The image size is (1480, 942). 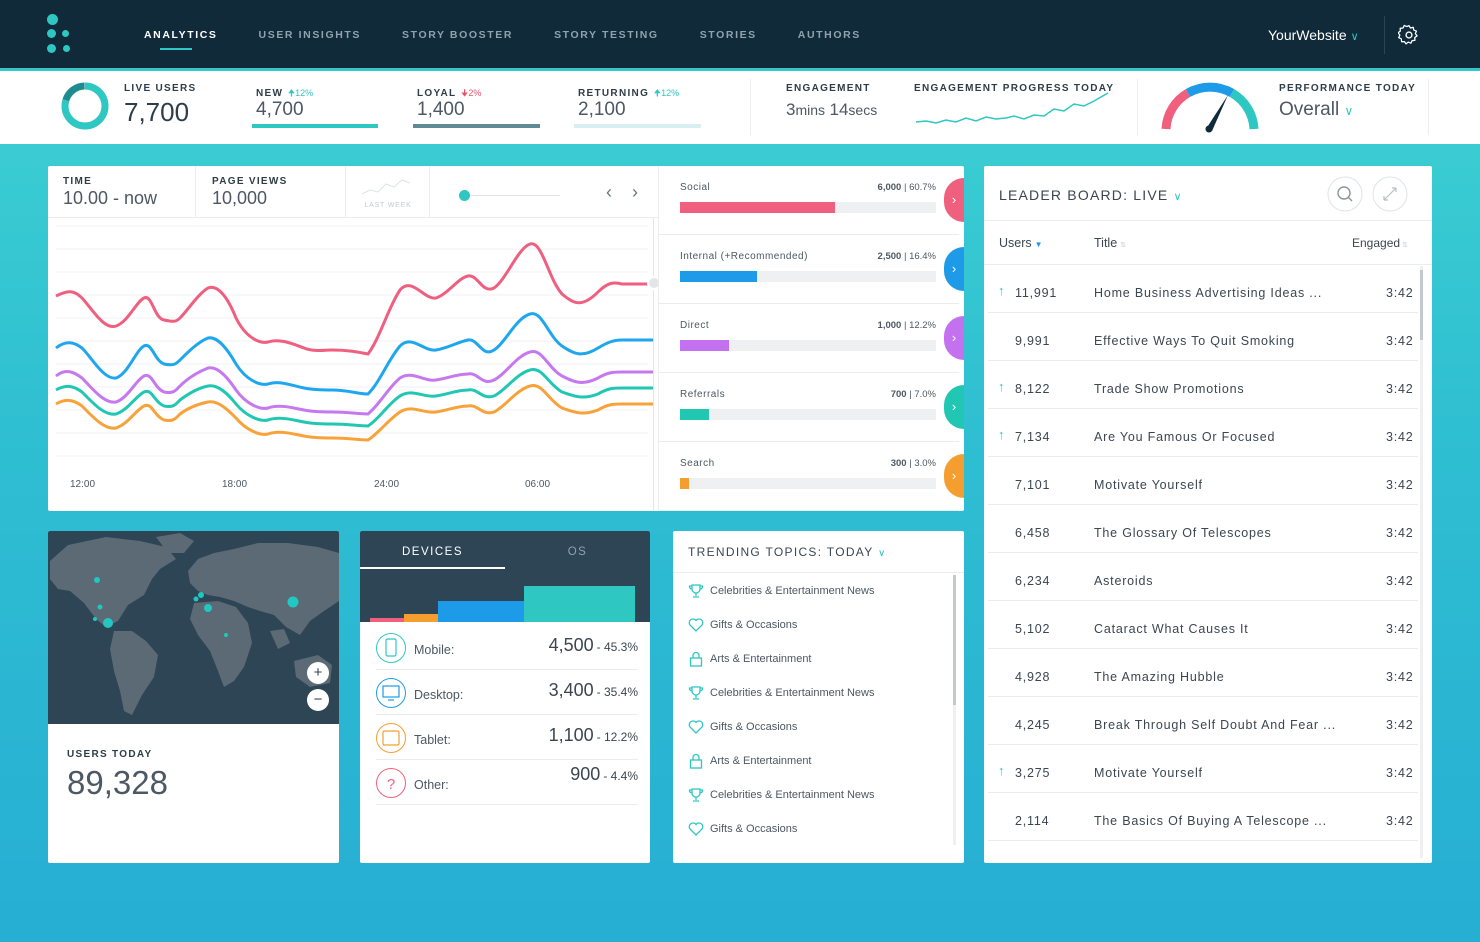 What do you see at coordinates (122, 192) in the screenshot?
I see `time-box: TIME 10.00 - now` at bounding box center [122, 192].